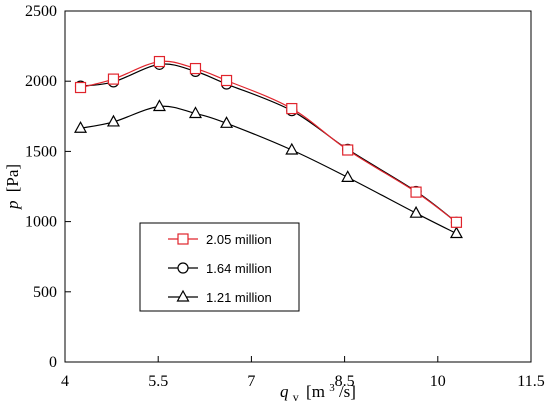 This screenshot has width=550, height=407. What do you see at coordinates (45, 292) in the screenshot?
I see `y-tick-label: 500` at bounding box center [45, 292].